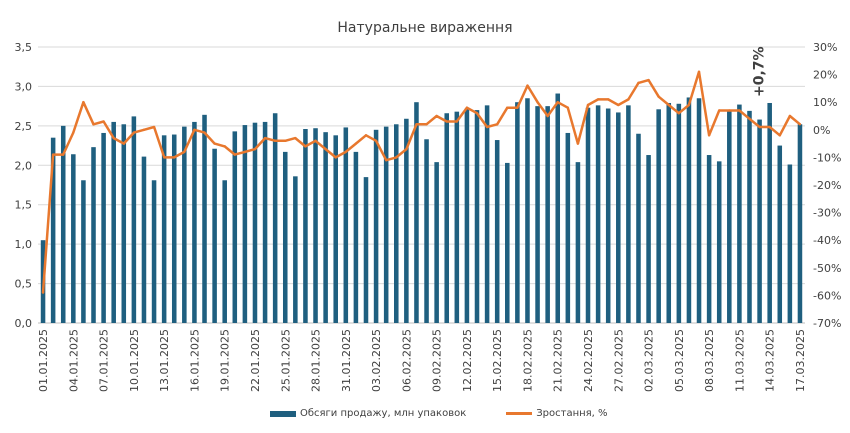 The width and height of the screenshot is (850, 433). I want to click on legend-item-bar: Обсяги продажу, млн упаковок, so click(368, 413).